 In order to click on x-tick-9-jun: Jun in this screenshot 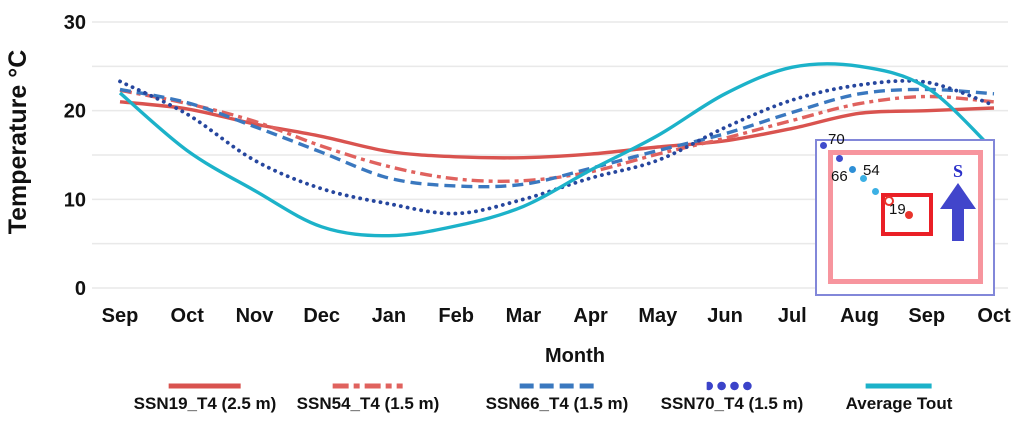, I will do `click(725, 316)`.